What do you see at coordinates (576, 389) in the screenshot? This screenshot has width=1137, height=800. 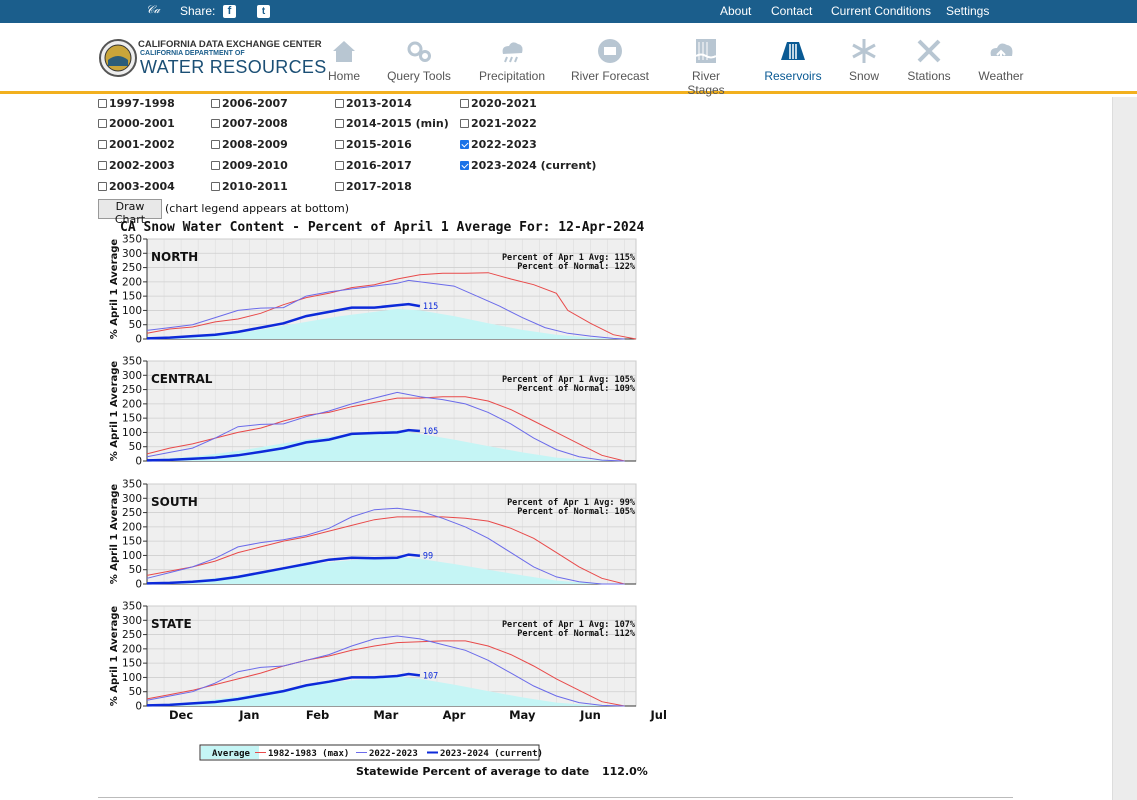 I see `percent-normal-annotation: Percent of Normal: 109%` at bounding box center [576, 389].